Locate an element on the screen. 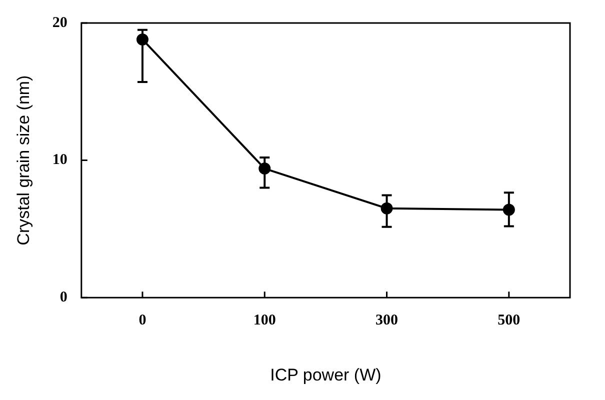  y-tick-label: 20 is located at coordinates (60, 22).